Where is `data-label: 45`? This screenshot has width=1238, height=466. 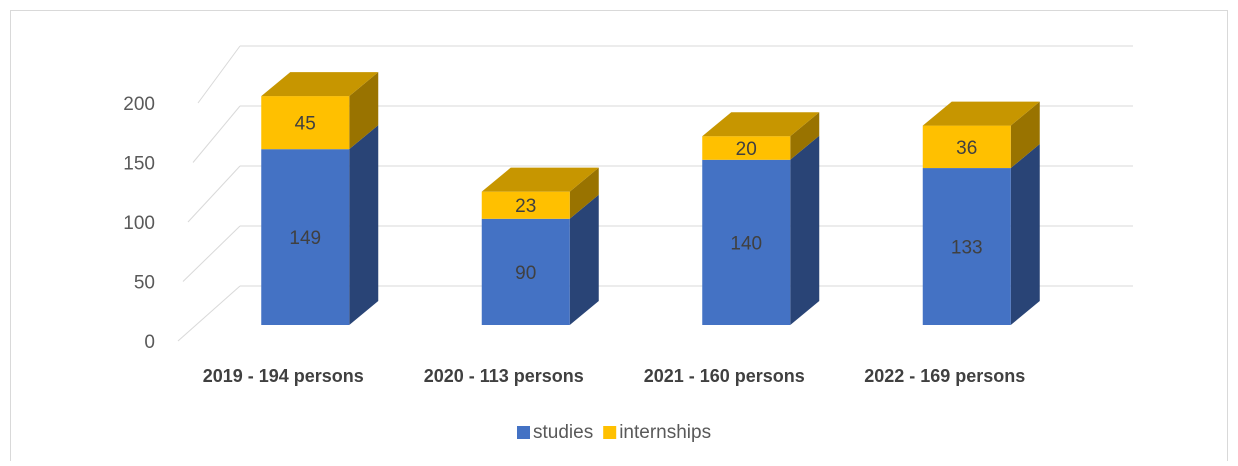
data-label: 45 is located at coordinates (305, 124).